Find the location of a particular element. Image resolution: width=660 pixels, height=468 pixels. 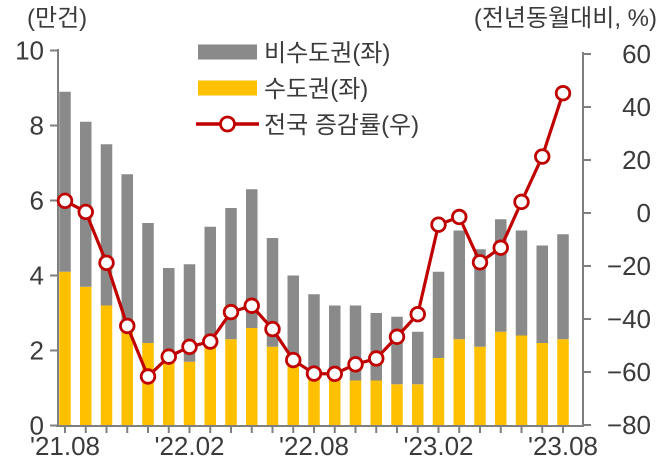

x-axis-label: '23.02 is located at coordinates (438, 446).